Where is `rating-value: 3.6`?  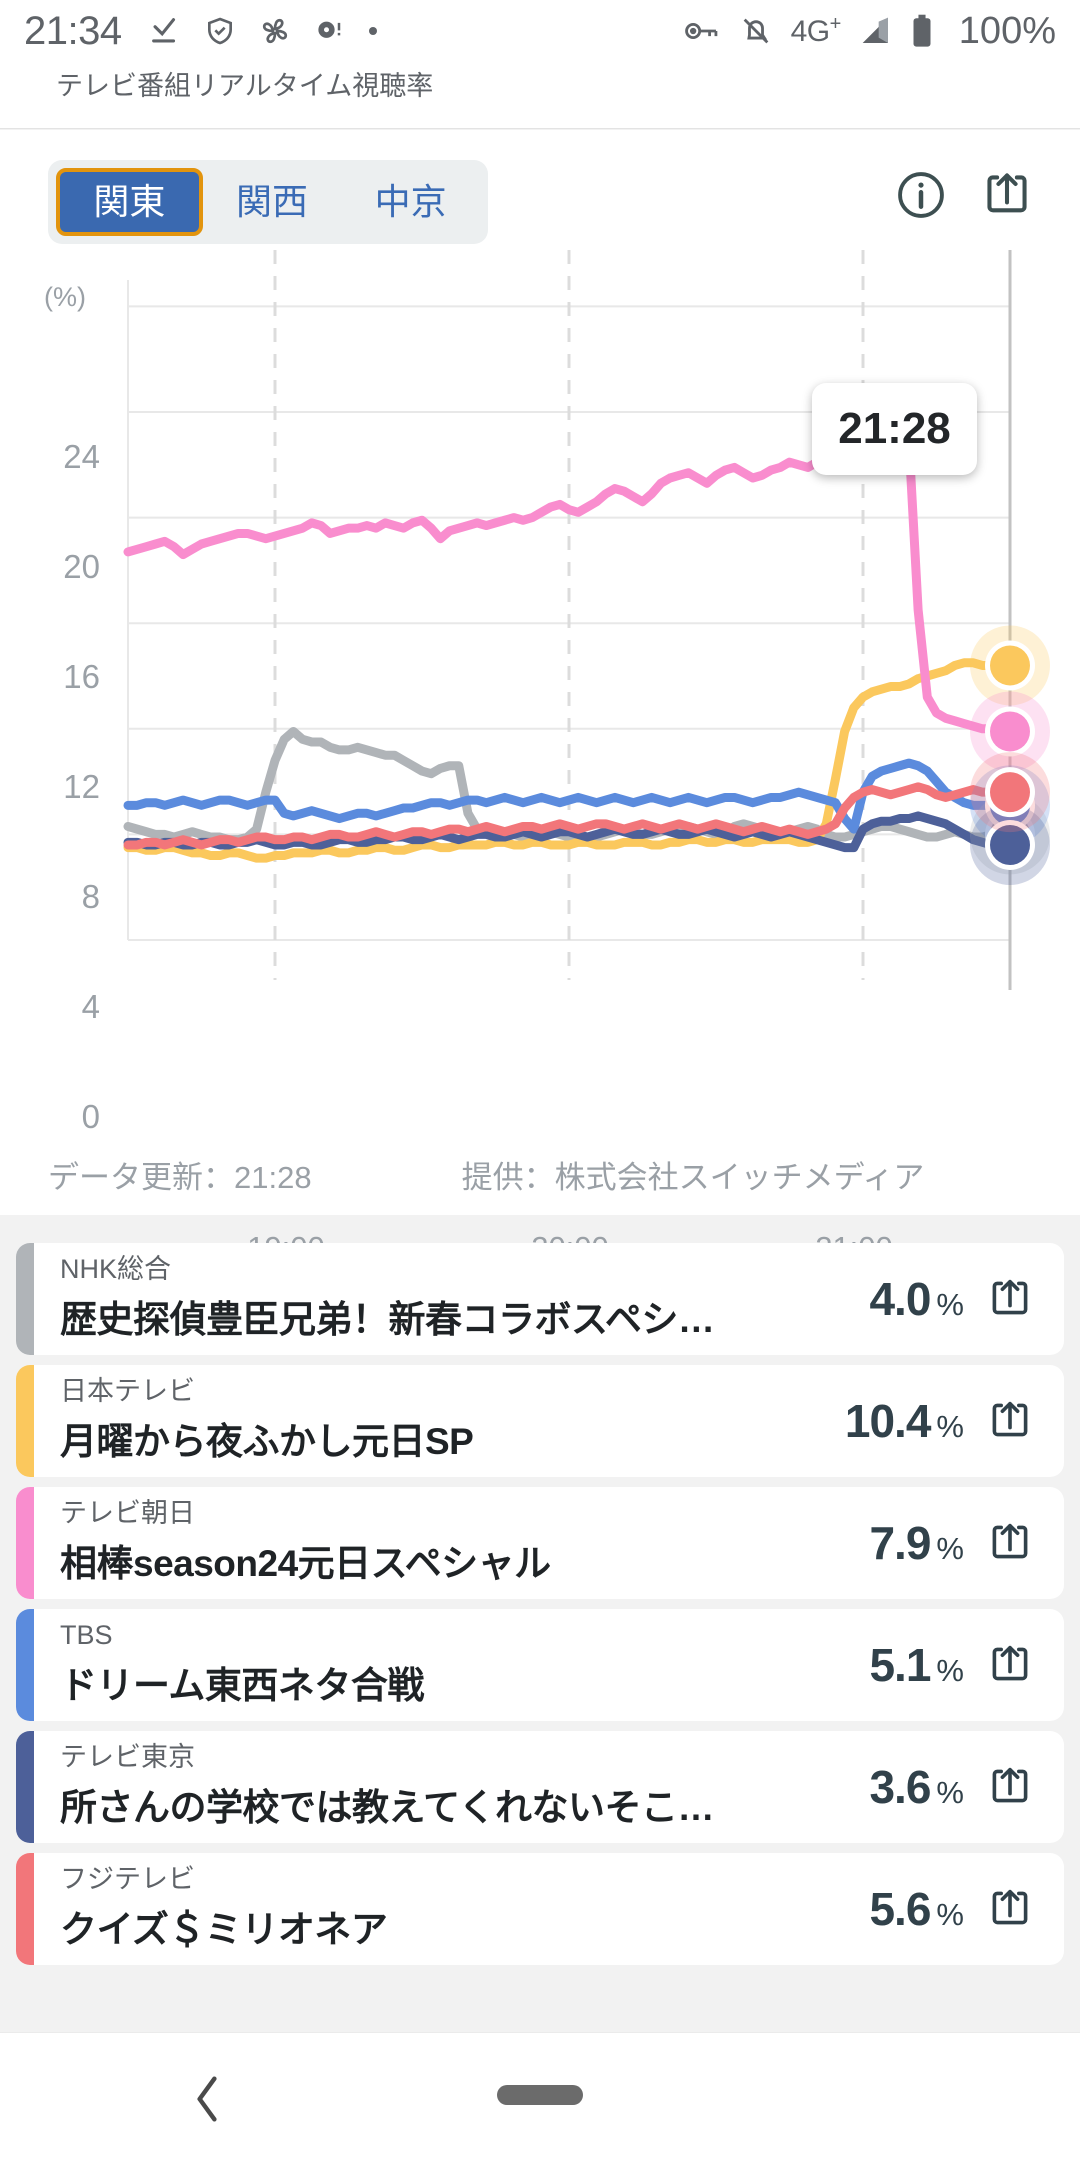 rating-value: 3.6 is located at coordinates (900, 1787).